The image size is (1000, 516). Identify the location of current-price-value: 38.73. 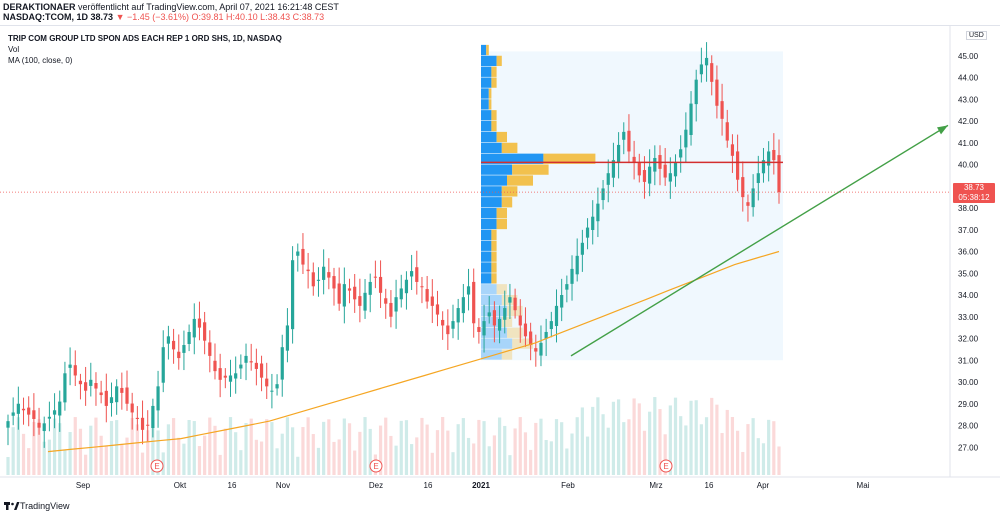
(974, 187).